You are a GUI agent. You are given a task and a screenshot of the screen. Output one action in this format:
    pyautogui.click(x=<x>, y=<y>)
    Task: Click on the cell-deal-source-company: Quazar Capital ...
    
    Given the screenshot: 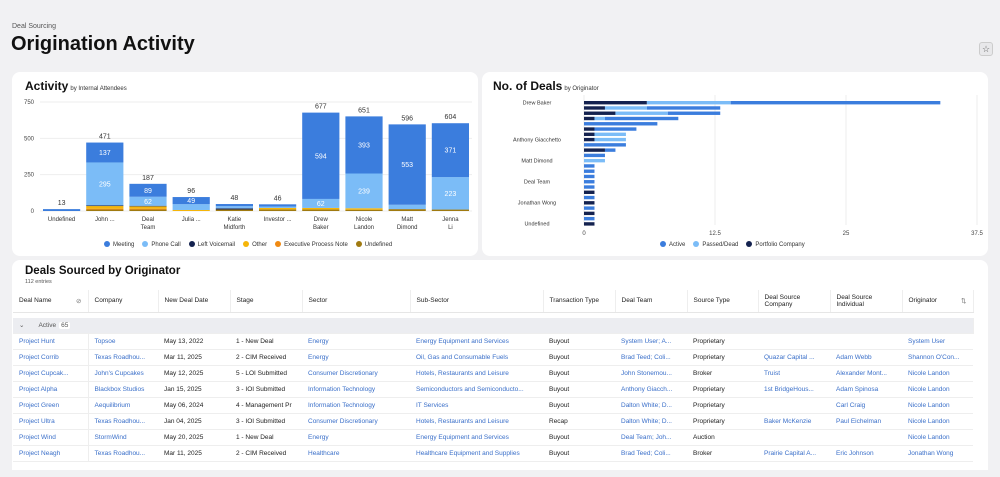 What is the action you would take?
    pyautogui.click(x=794, y=357)
    